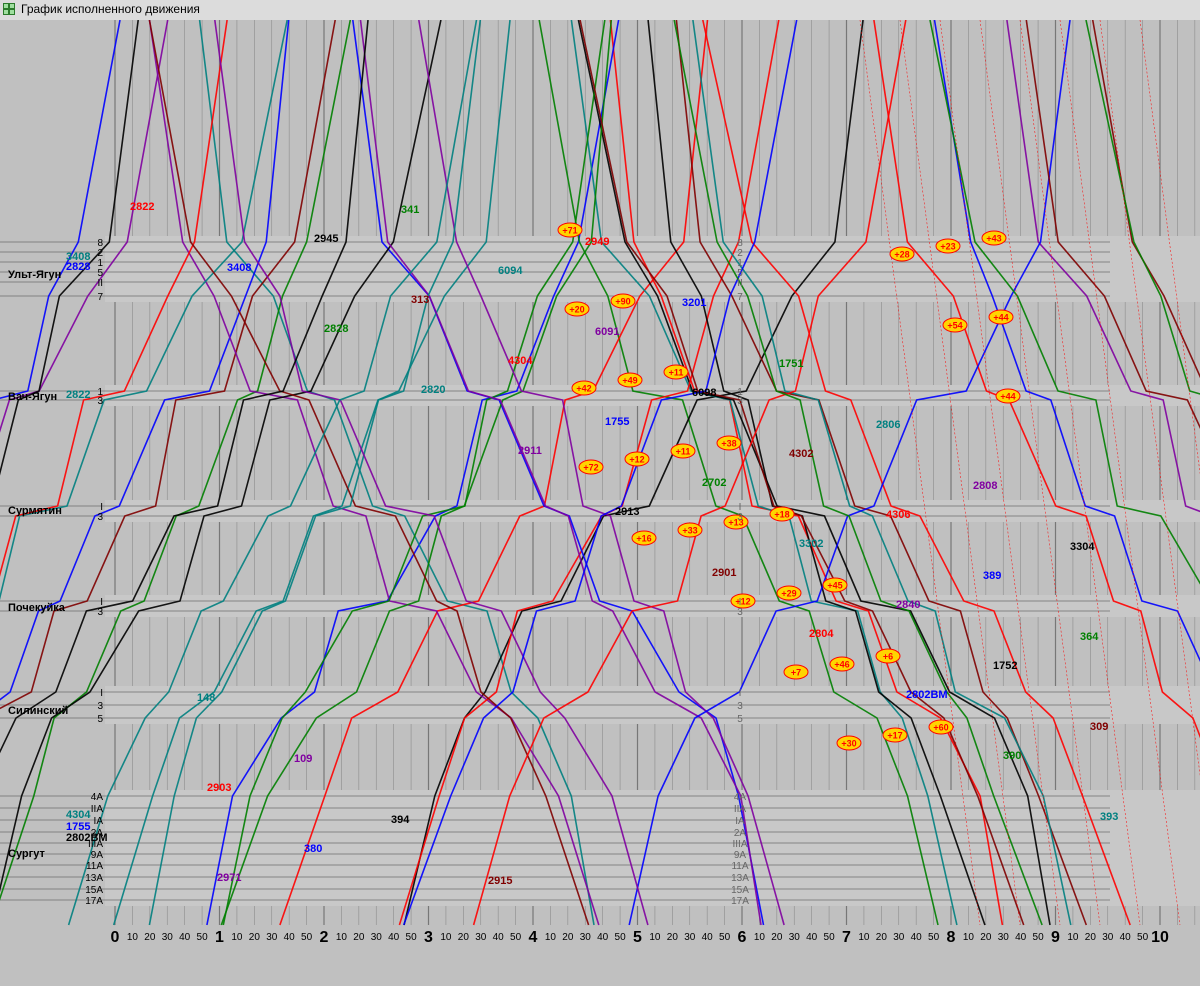  I want to click on delay-badge-text: +6, so click(888, 657).